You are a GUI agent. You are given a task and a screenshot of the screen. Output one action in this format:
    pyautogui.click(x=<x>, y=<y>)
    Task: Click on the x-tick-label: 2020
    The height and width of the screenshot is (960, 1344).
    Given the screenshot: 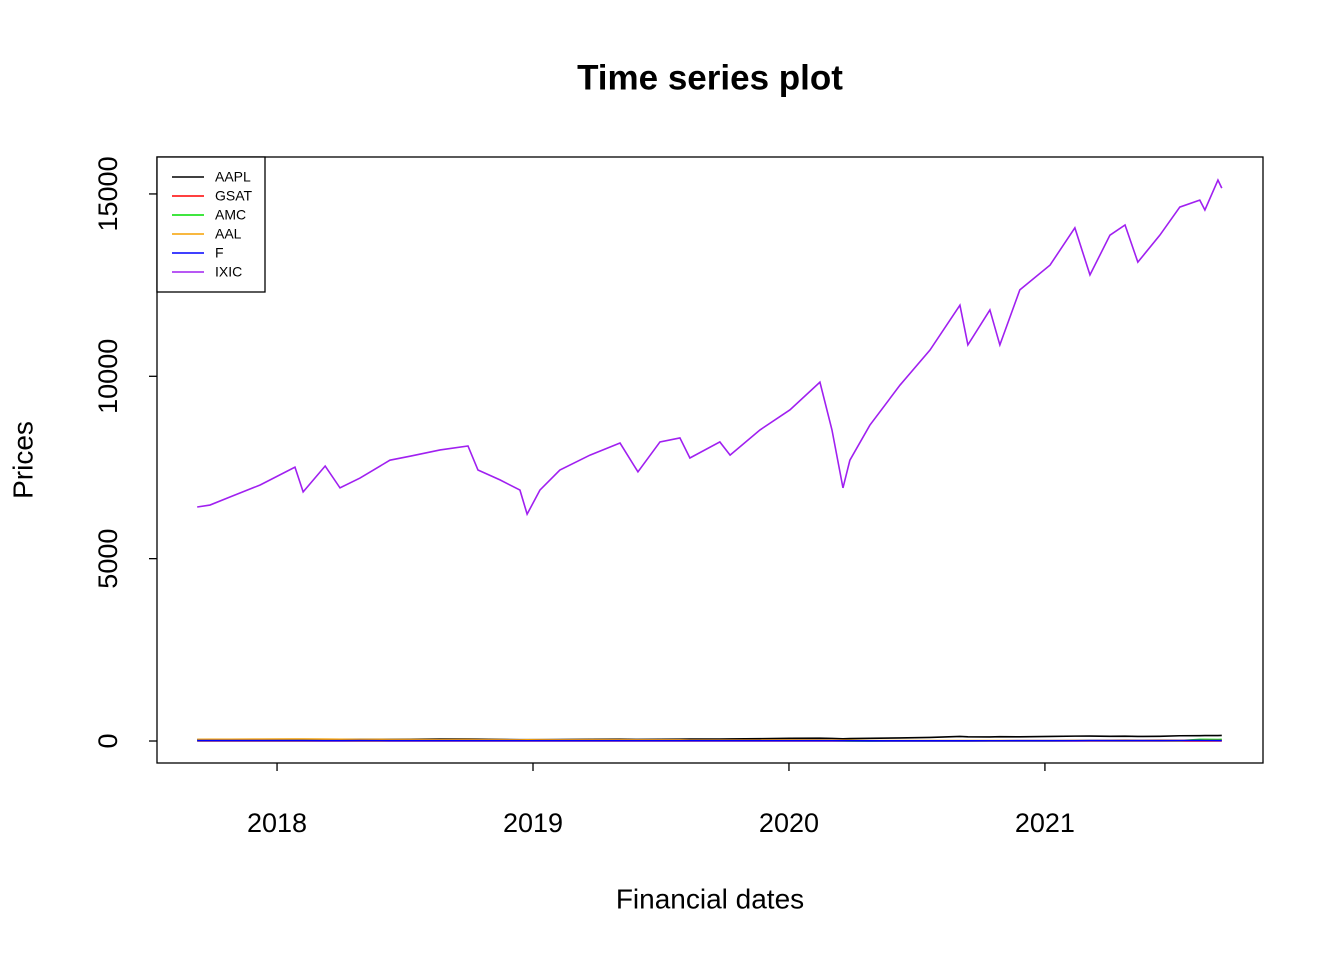 What is the action you would take?
    pyautogui.click(x=789, y=823)
    